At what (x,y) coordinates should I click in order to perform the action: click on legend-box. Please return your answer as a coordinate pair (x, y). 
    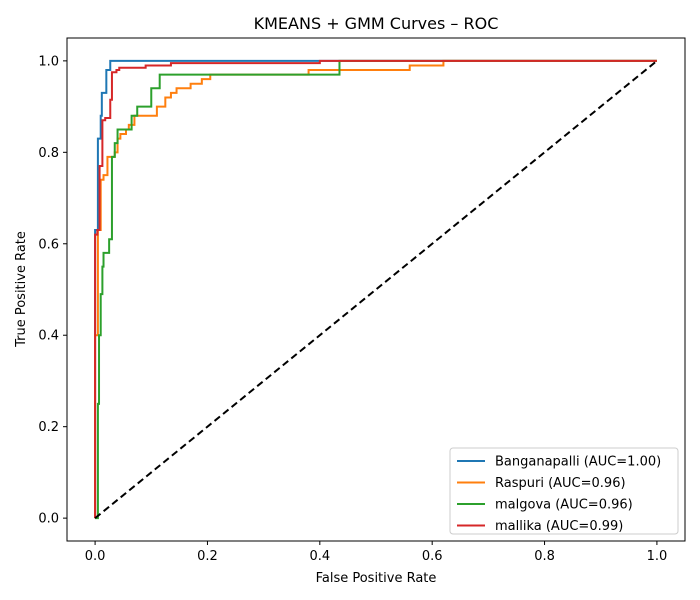
    Looking at the image, I should click on (564, 491).